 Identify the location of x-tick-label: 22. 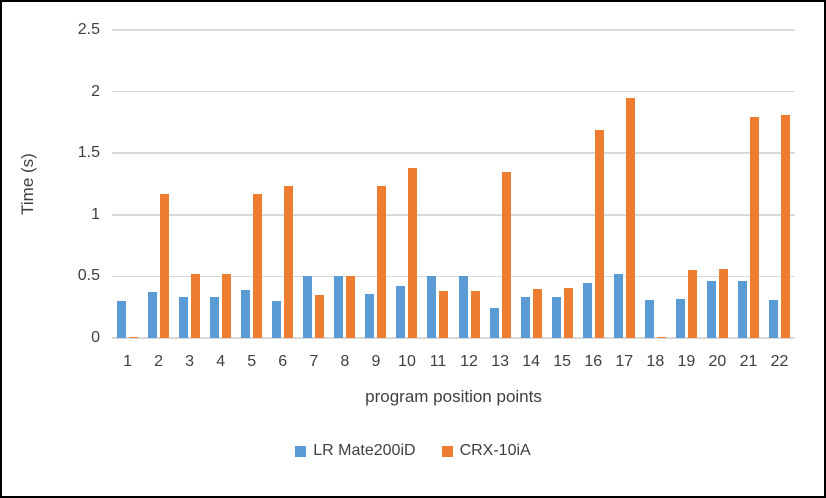
(779, 361).